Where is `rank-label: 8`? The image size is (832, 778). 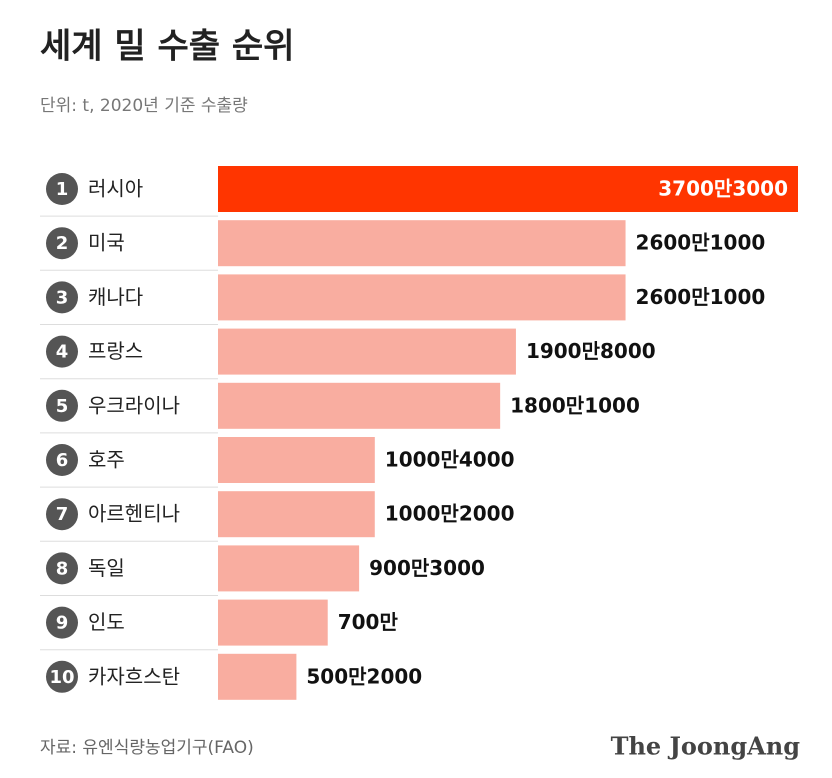
rank-label: 8 is located at coordinates (62, 568).